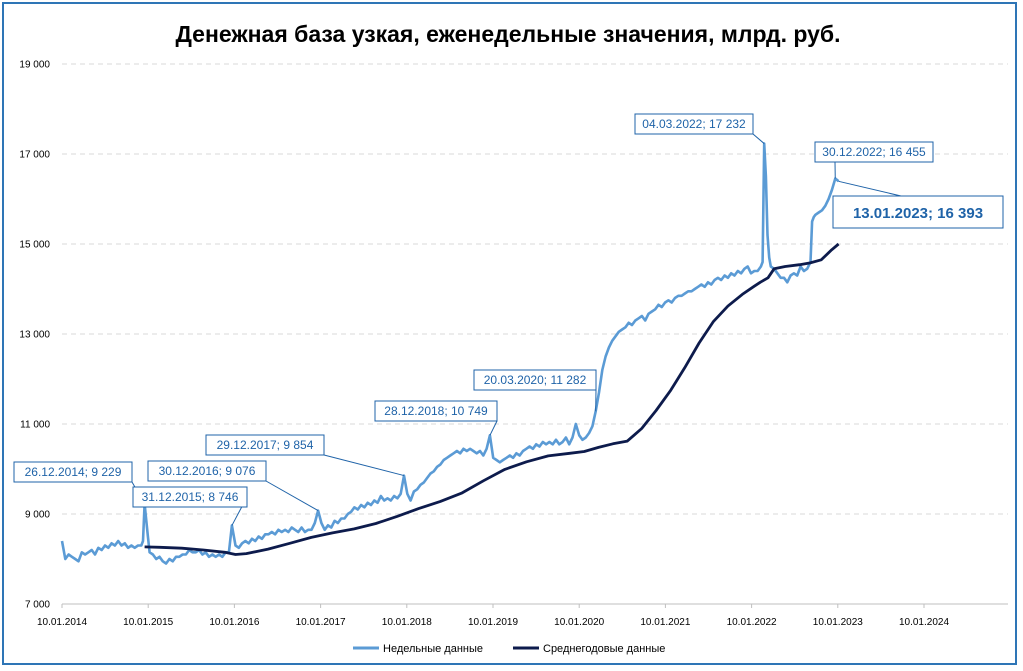 The height and width of the screenshot is (671, 1023). I want to click on y-tick-label: 7 000, so click(37, 605).